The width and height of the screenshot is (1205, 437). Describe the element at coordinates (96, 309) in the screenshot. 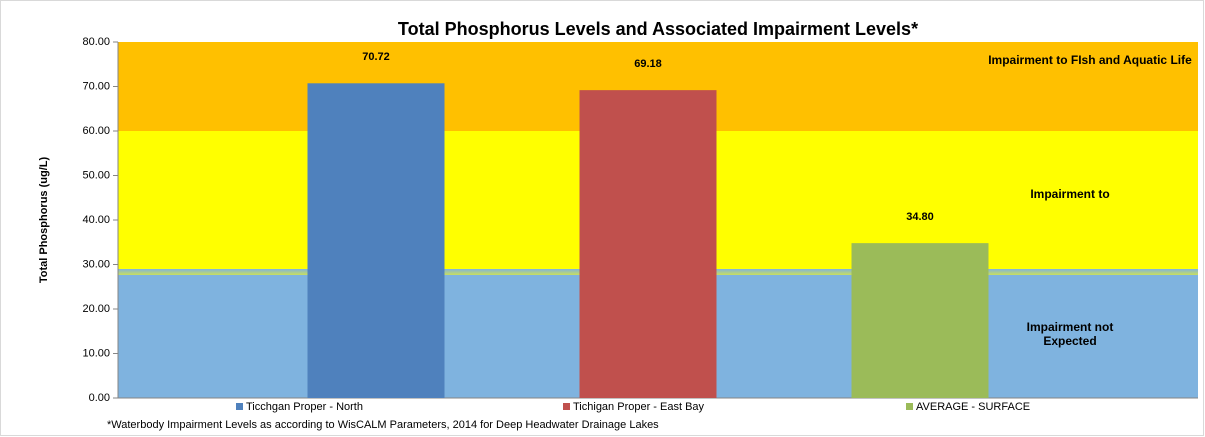

I see `y-tick-label: 20.00` at that location.